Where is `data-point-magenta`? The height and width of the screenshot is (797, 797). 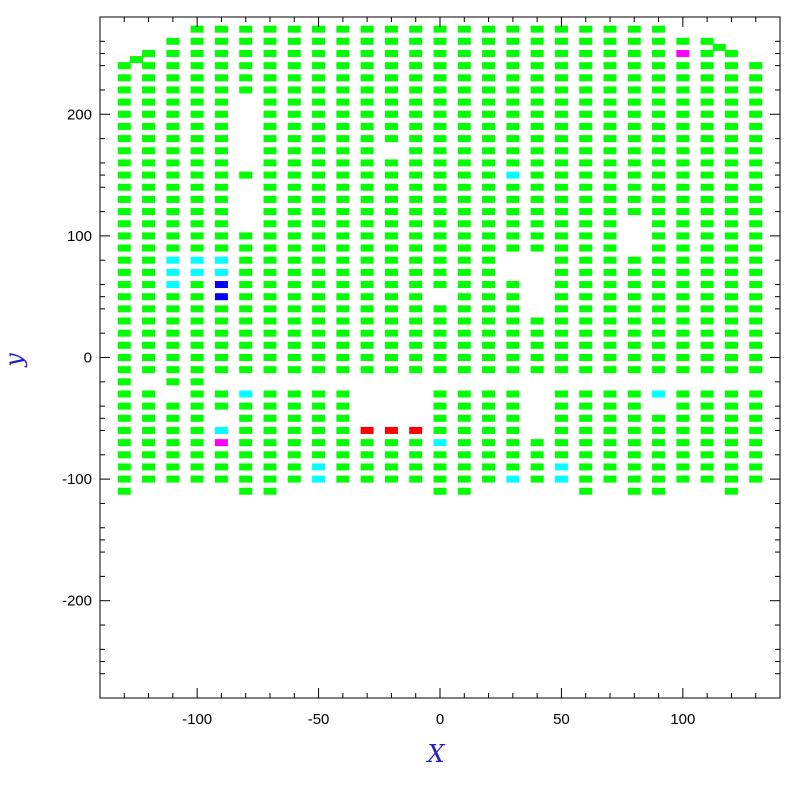 data-point-magenta is located at coordinates (221, 443).